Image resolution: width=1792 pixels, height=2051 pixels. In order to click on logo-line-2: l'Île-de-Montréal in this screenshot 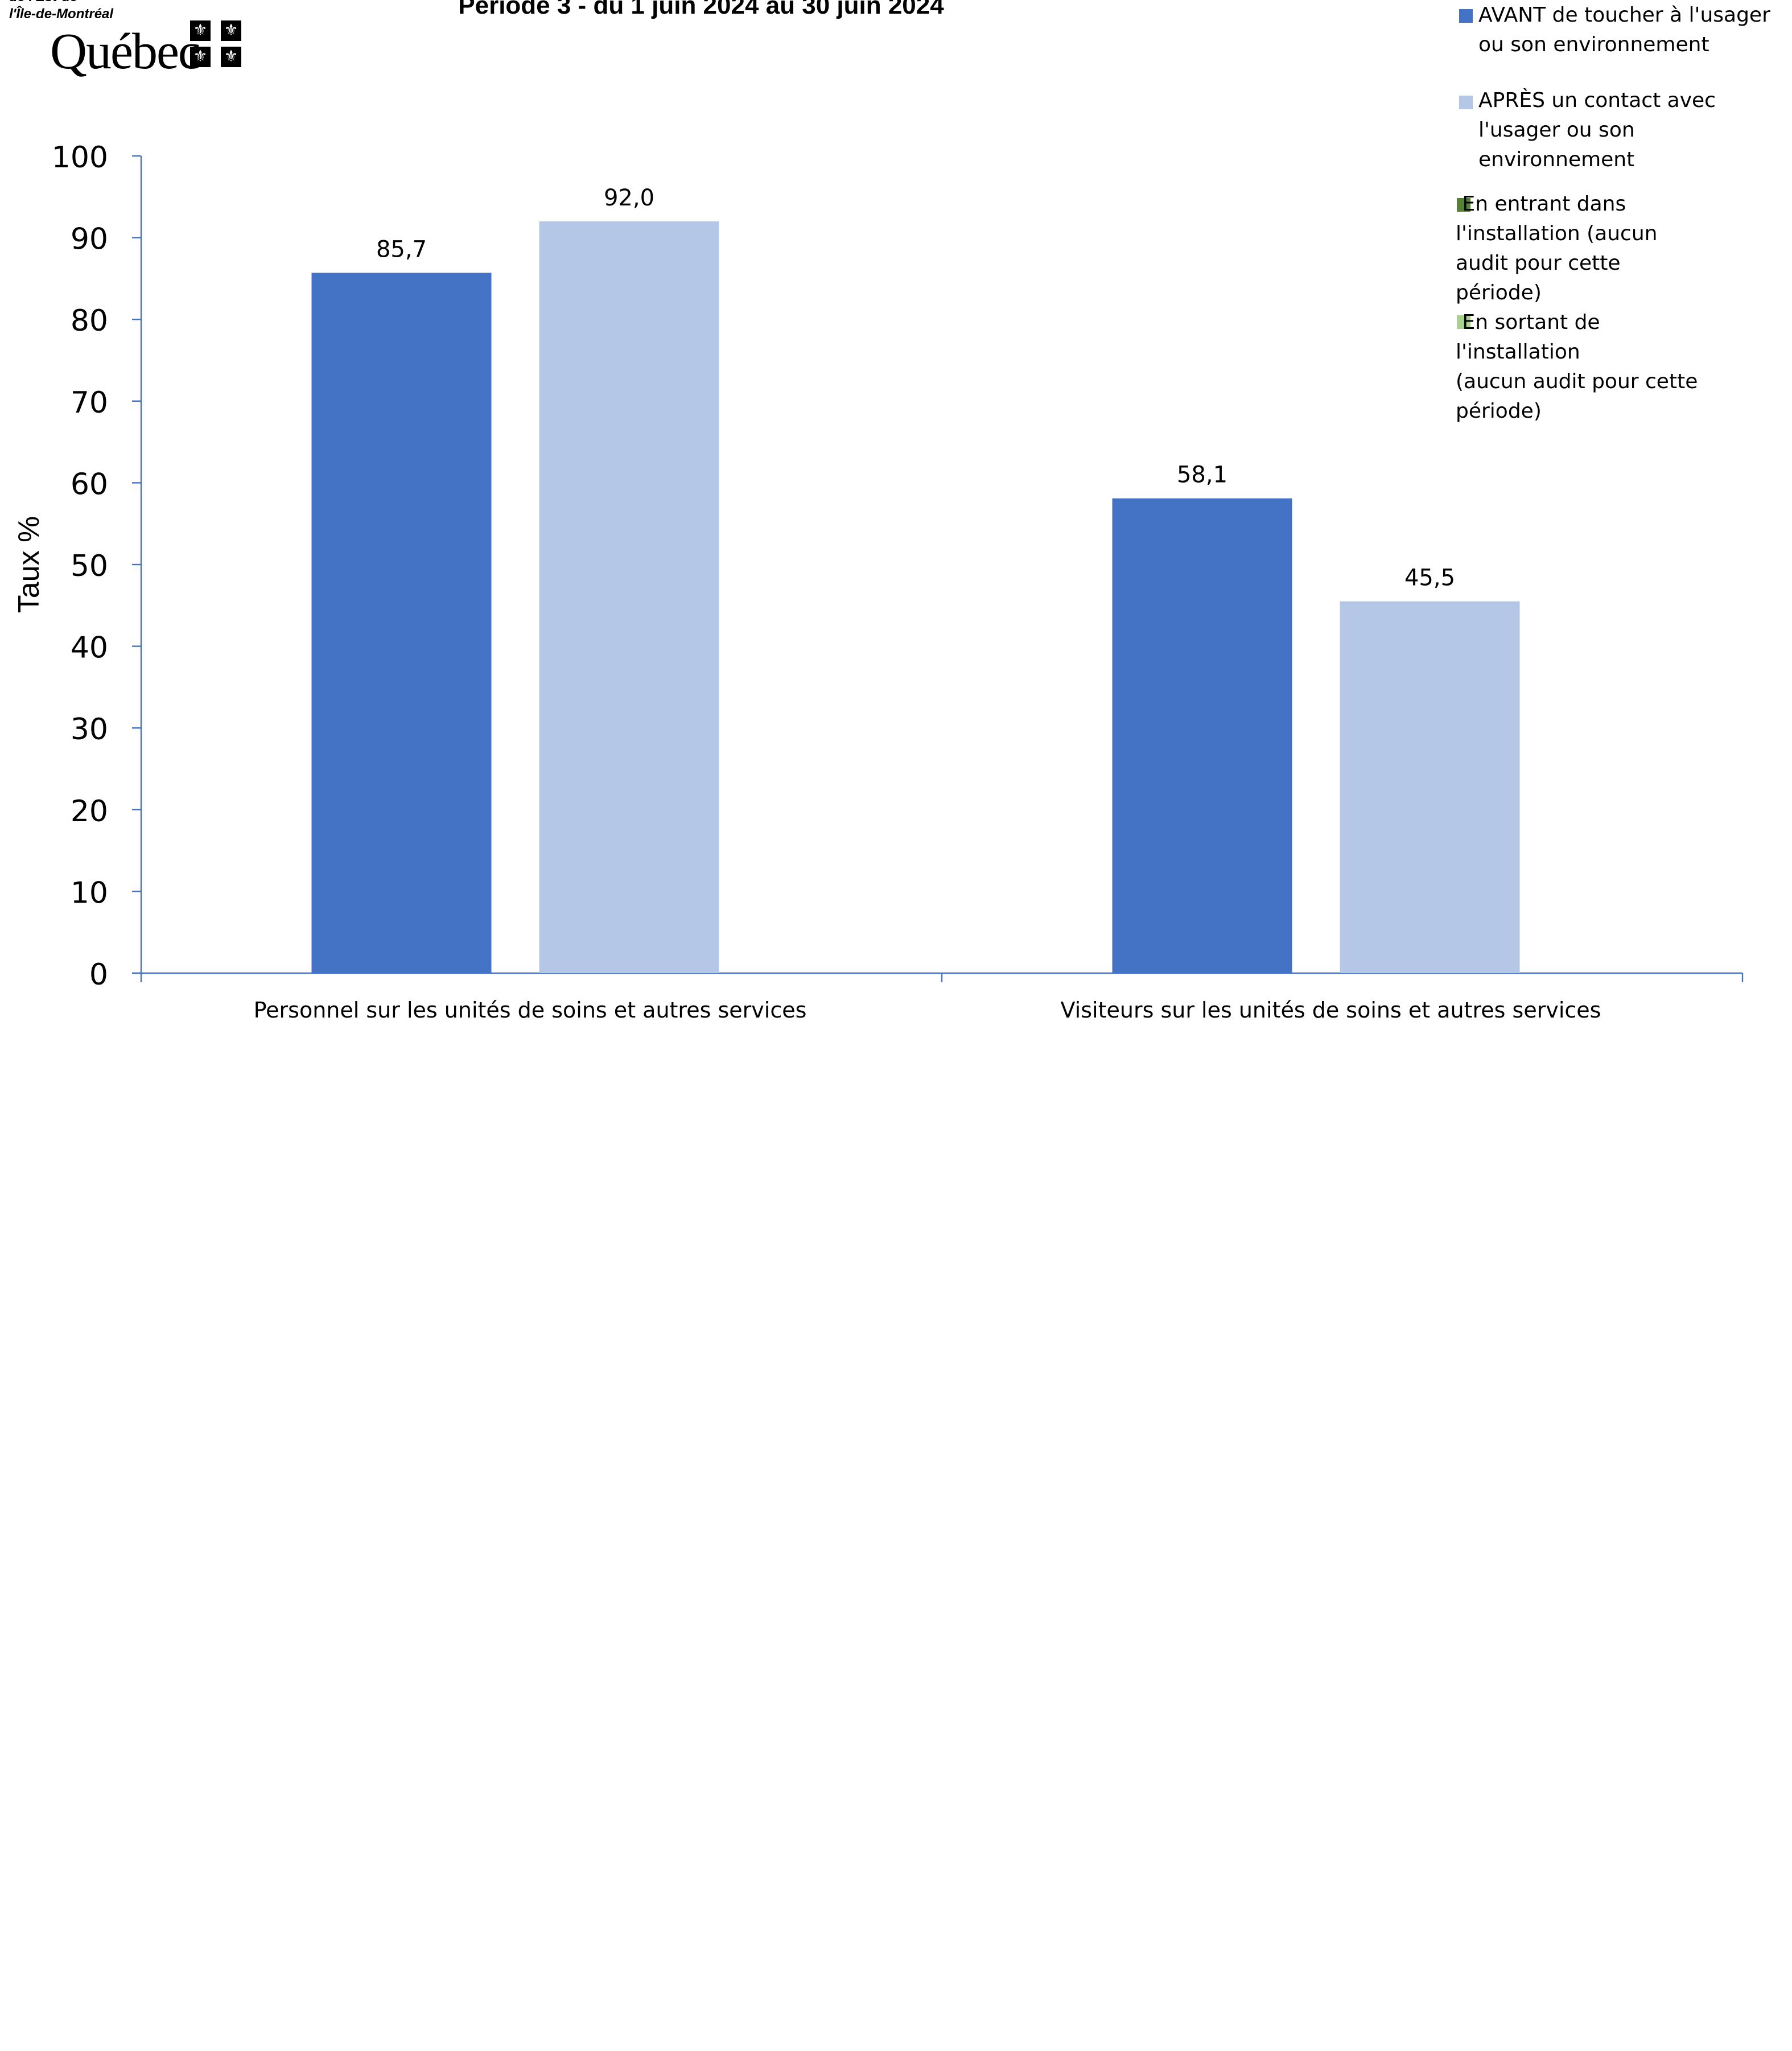, I will do `click(61, 14)`.